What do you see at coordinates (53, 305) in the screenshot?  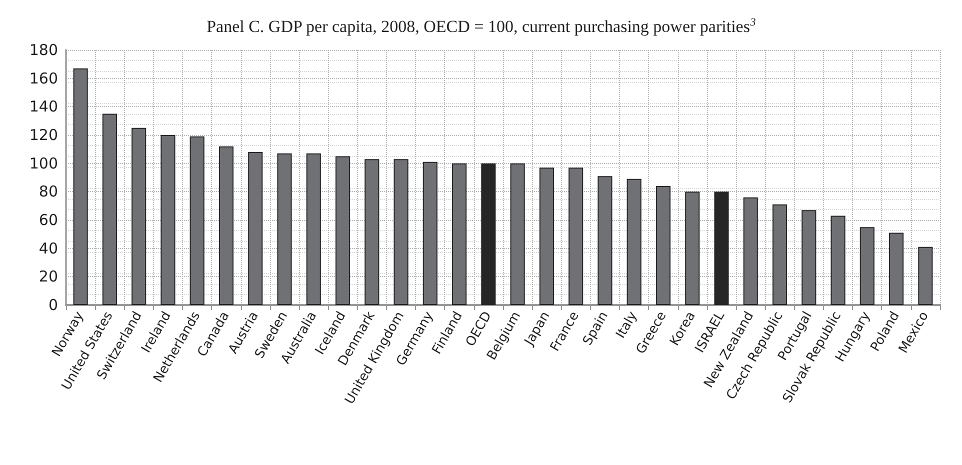 I see `y-tick-label: 0` at bounding box center [53, 305].